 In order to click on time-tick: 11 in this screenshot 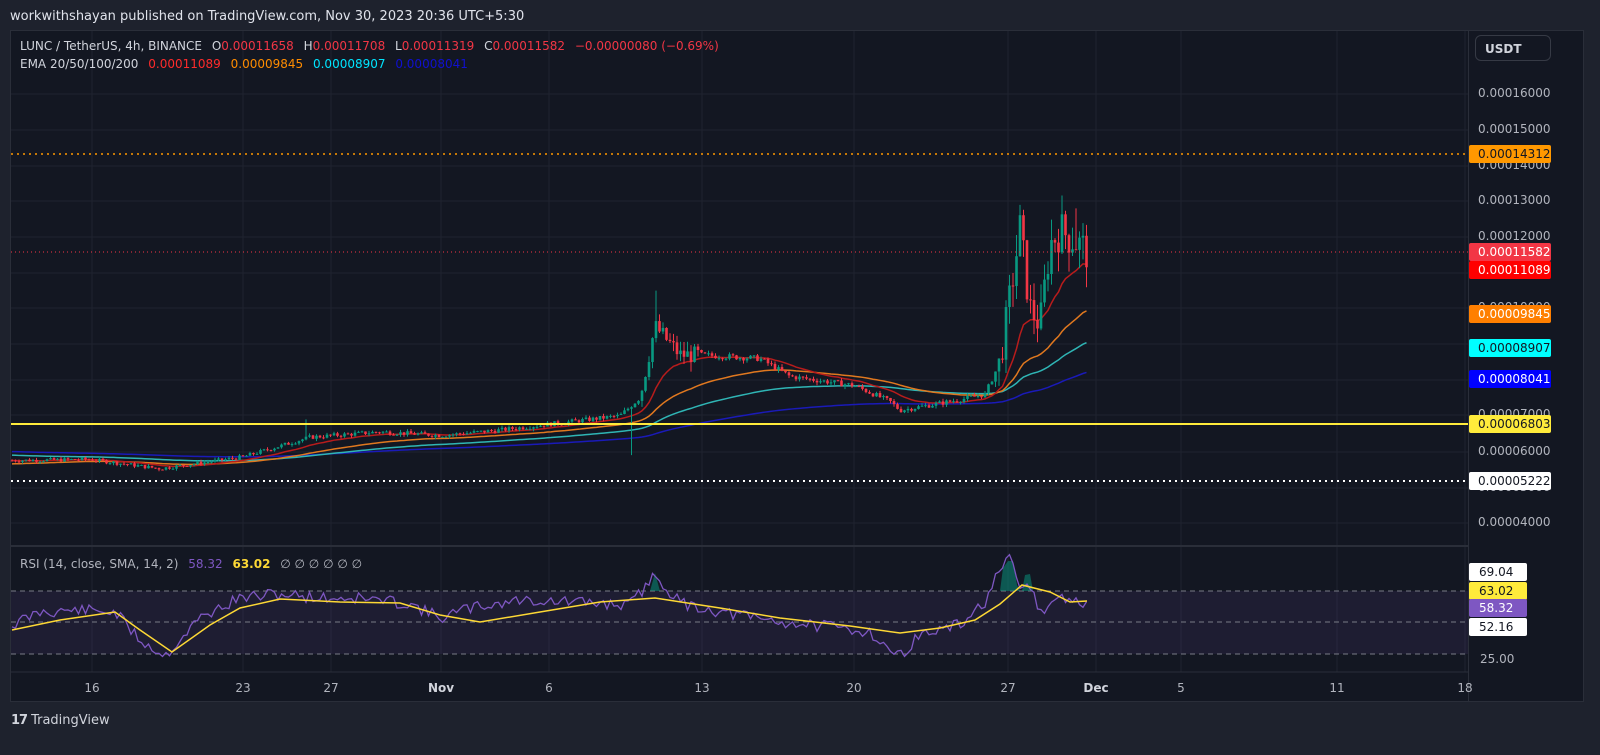, I will do `click(1337, 688)`.